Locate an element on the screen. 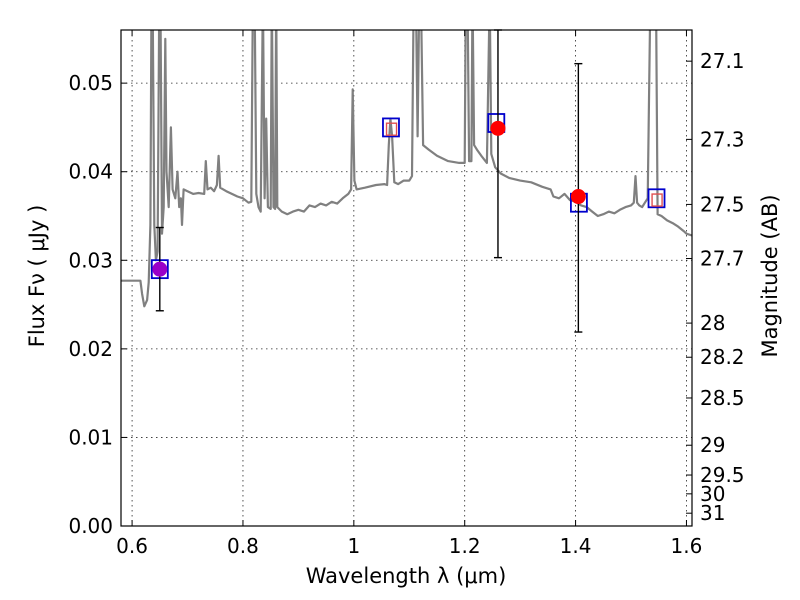  x-tick-label: 1.2 is located at coordinates (465, 546).